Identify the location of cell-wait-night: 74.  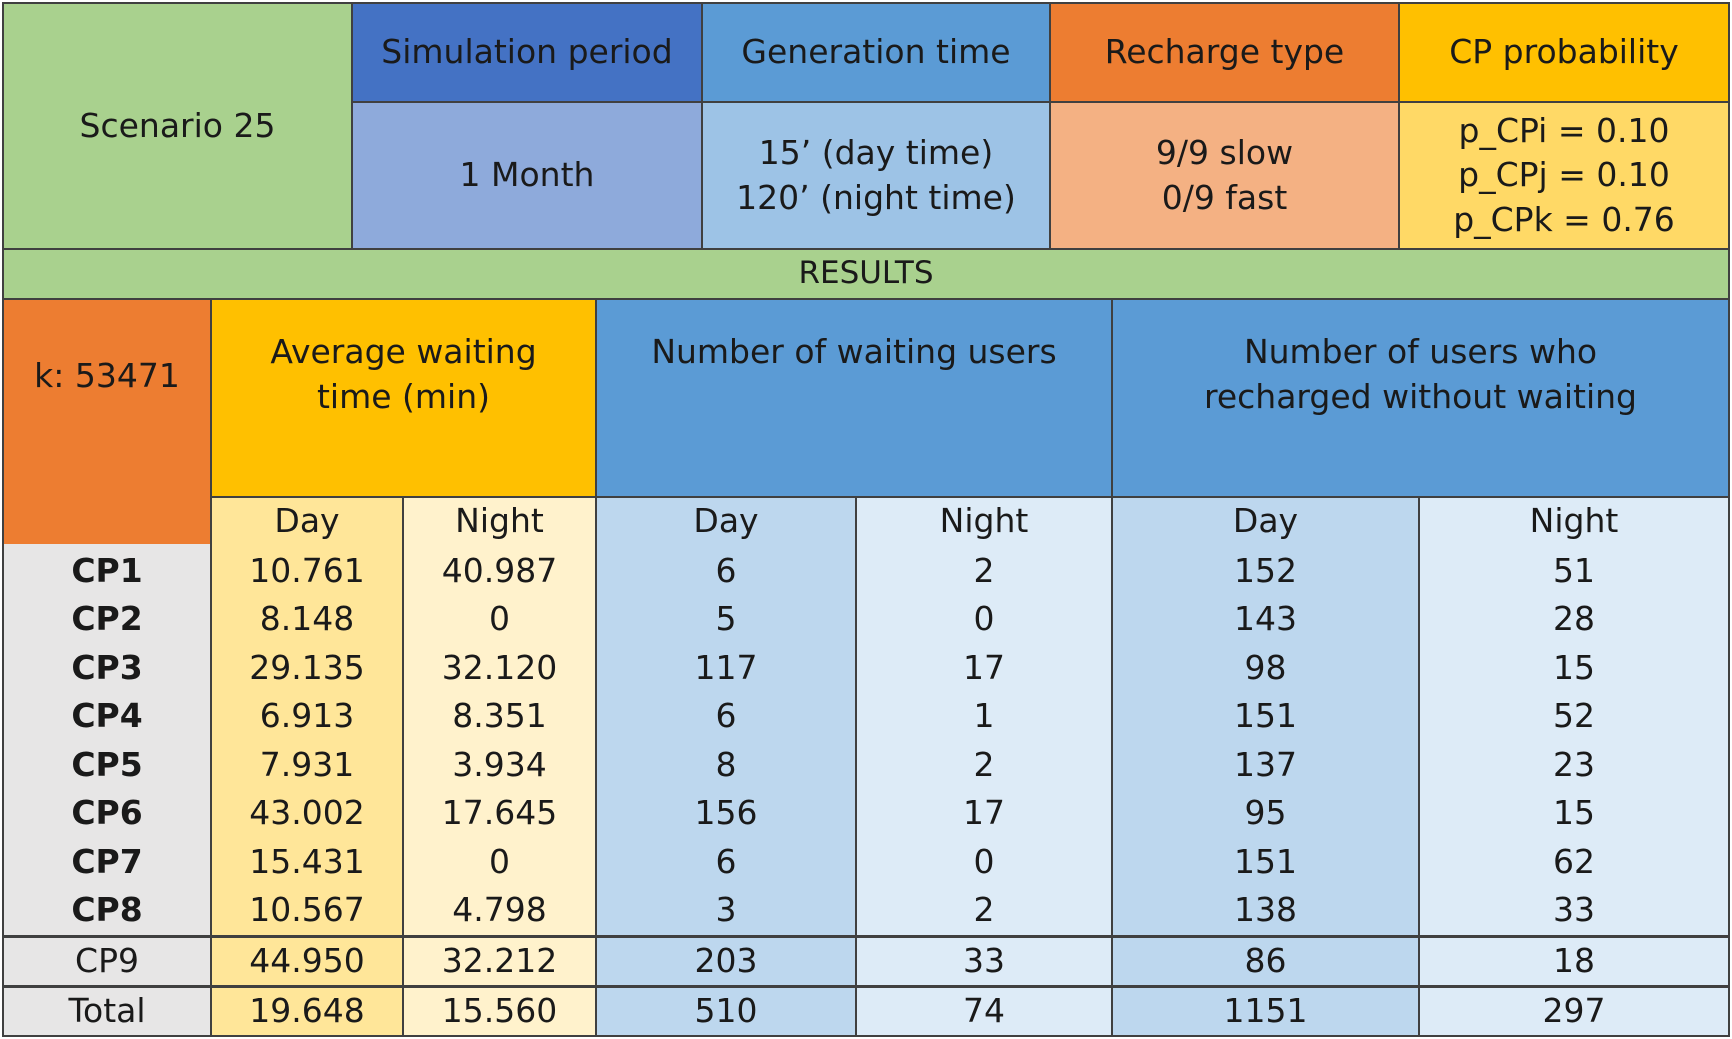
(984, 1010).